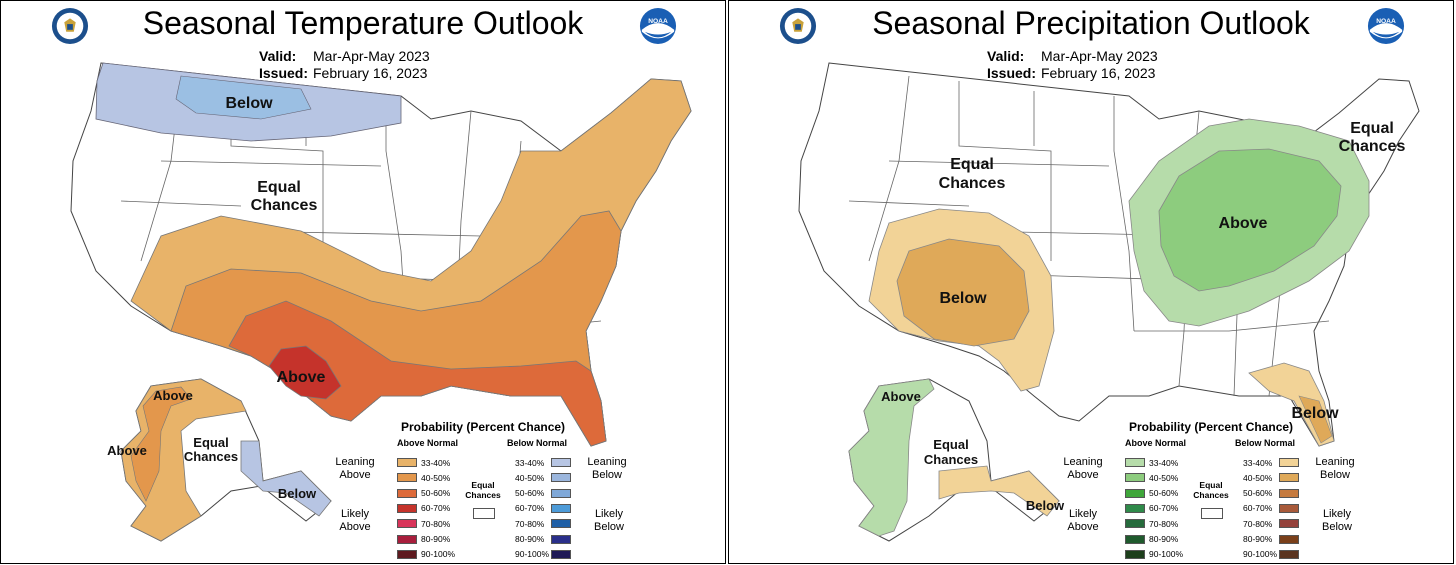 Image resolution: width=1456 pixels, height=565 pixels. I want to click on precip-label-ak-equal-2: Chances, so click(951, 459).